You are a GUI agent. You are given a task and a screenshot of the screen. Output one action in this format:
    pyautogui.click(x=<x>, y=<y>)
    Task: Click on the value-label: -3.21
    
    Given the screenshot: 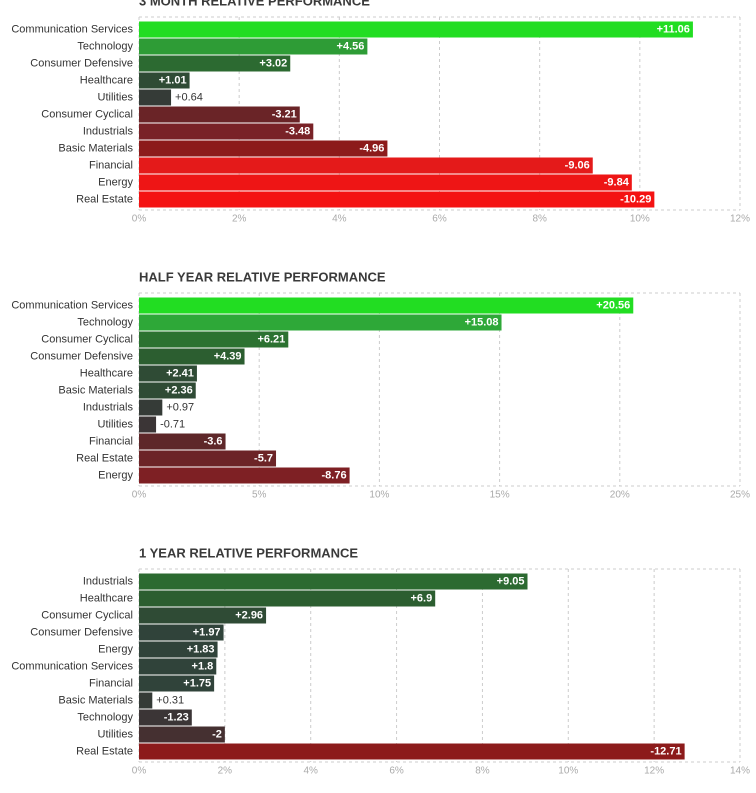 What is the action you would take?
    pyautogui.click(x=284, y=114)
    